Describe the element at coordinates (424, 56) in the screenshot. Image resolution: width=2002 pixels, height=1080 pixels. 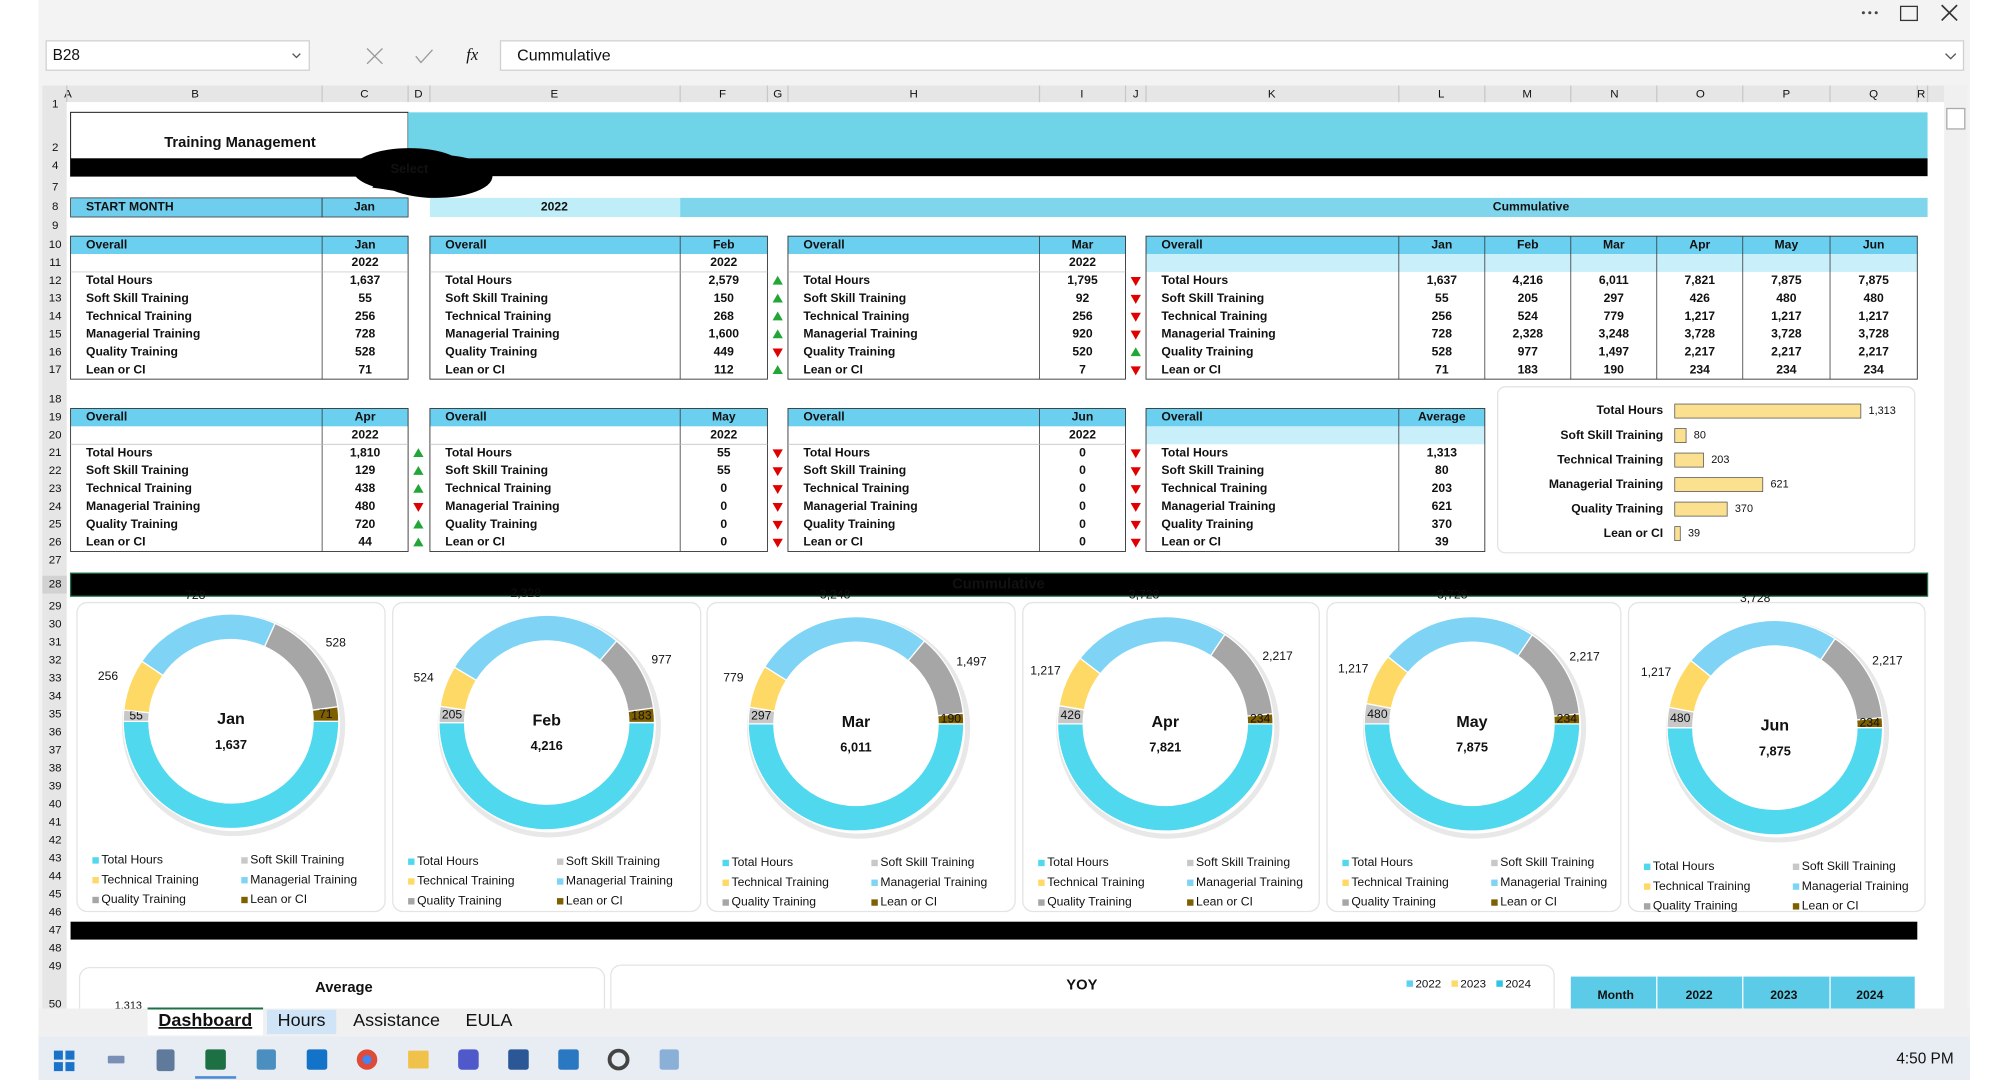
I see `enter-icon` at that location.